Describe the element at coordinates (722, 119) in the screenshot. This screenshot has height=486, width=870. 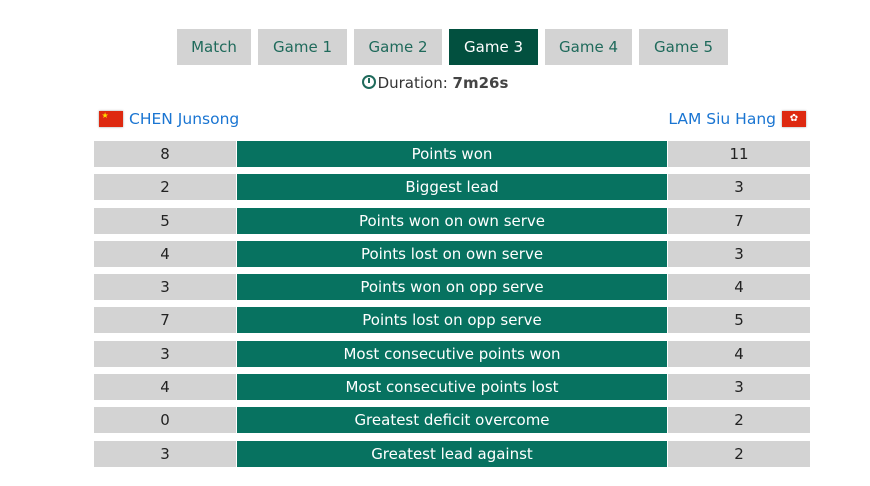
I see `player-right-name: LAM Siu Hang` at that location.